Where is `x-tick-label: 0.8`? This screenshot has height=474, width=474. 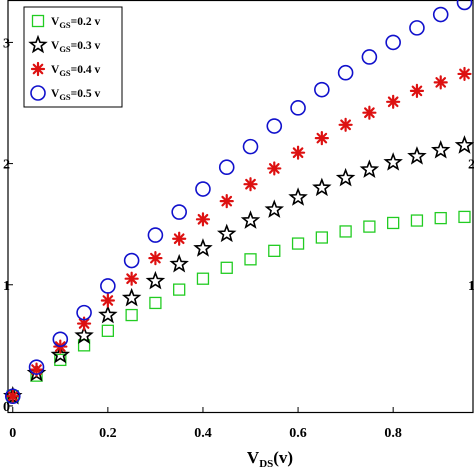 x-tick-label: 0.8 is located at coordinates (393, 433).